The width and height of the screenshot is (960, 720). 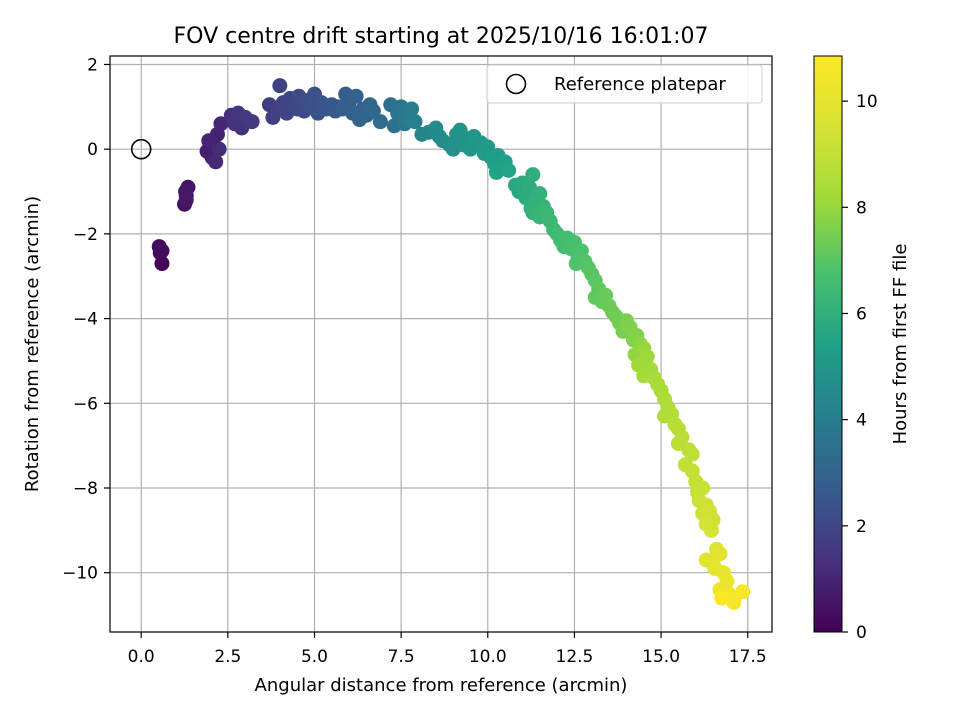 I want to click on colorbar-tick-label: 6, so click(x=861, y=314).